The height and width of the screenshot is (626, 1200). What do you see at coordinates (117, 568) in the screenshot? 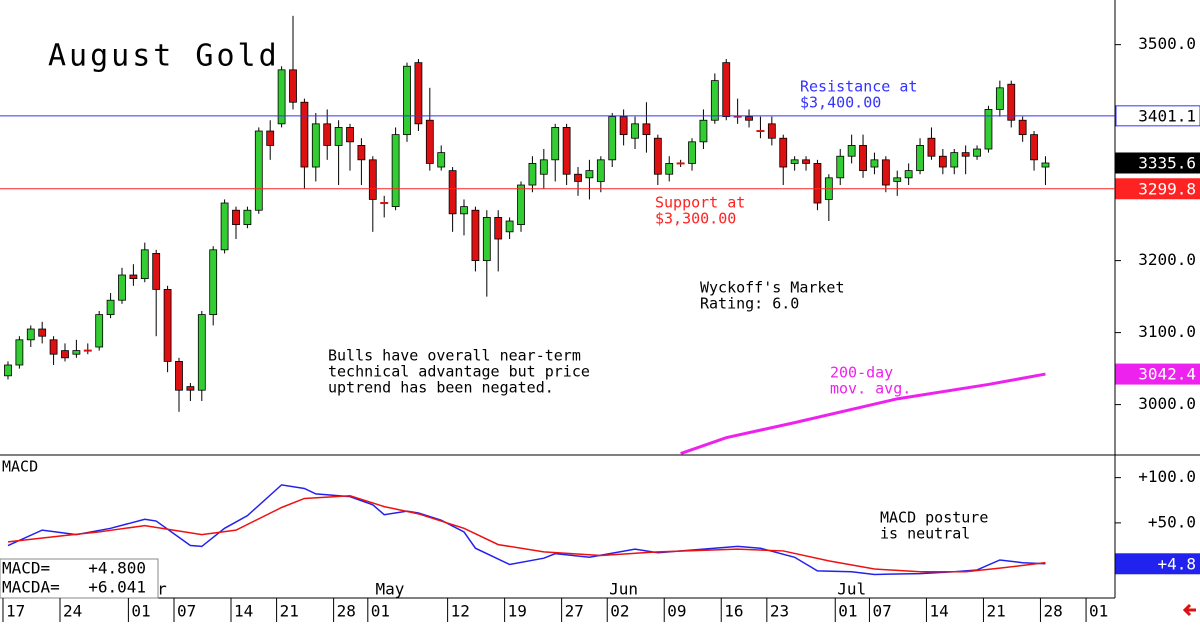
I see `readout-value: +4.800` at bounding box center [117, 568].